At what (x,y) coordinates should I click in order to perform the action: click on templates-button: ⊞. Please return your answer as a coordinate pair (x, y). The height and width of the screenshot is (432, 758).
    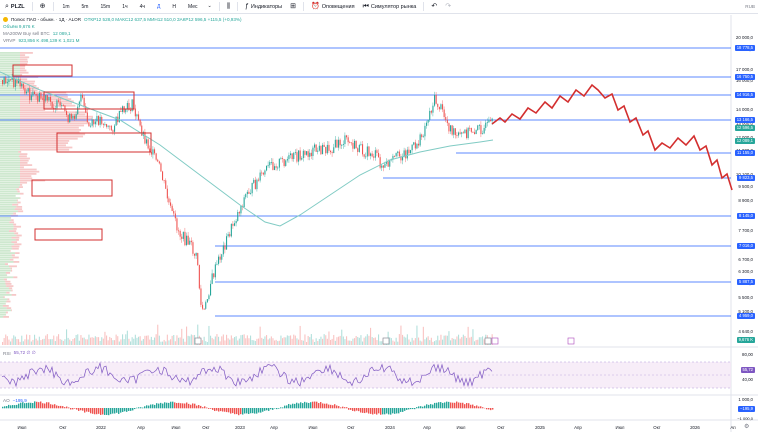
    Looking at the image, I should click on (293, 7).